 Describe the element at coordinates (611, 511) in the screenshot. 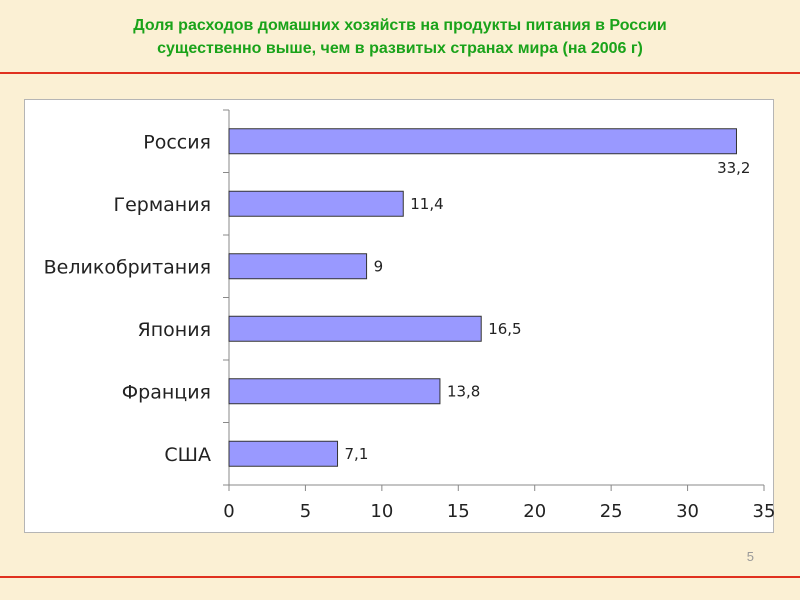

I see `value-axis-tick-label: 25` at that location.